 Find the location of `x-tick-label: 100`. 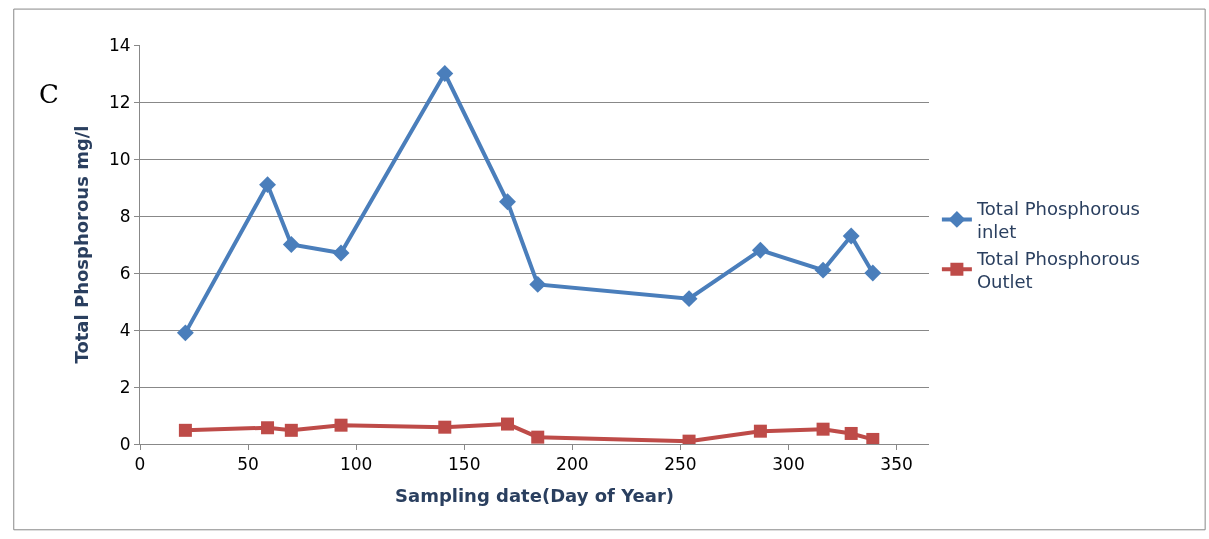

x-tick-label: 100 is located at coordinates (356, 464).